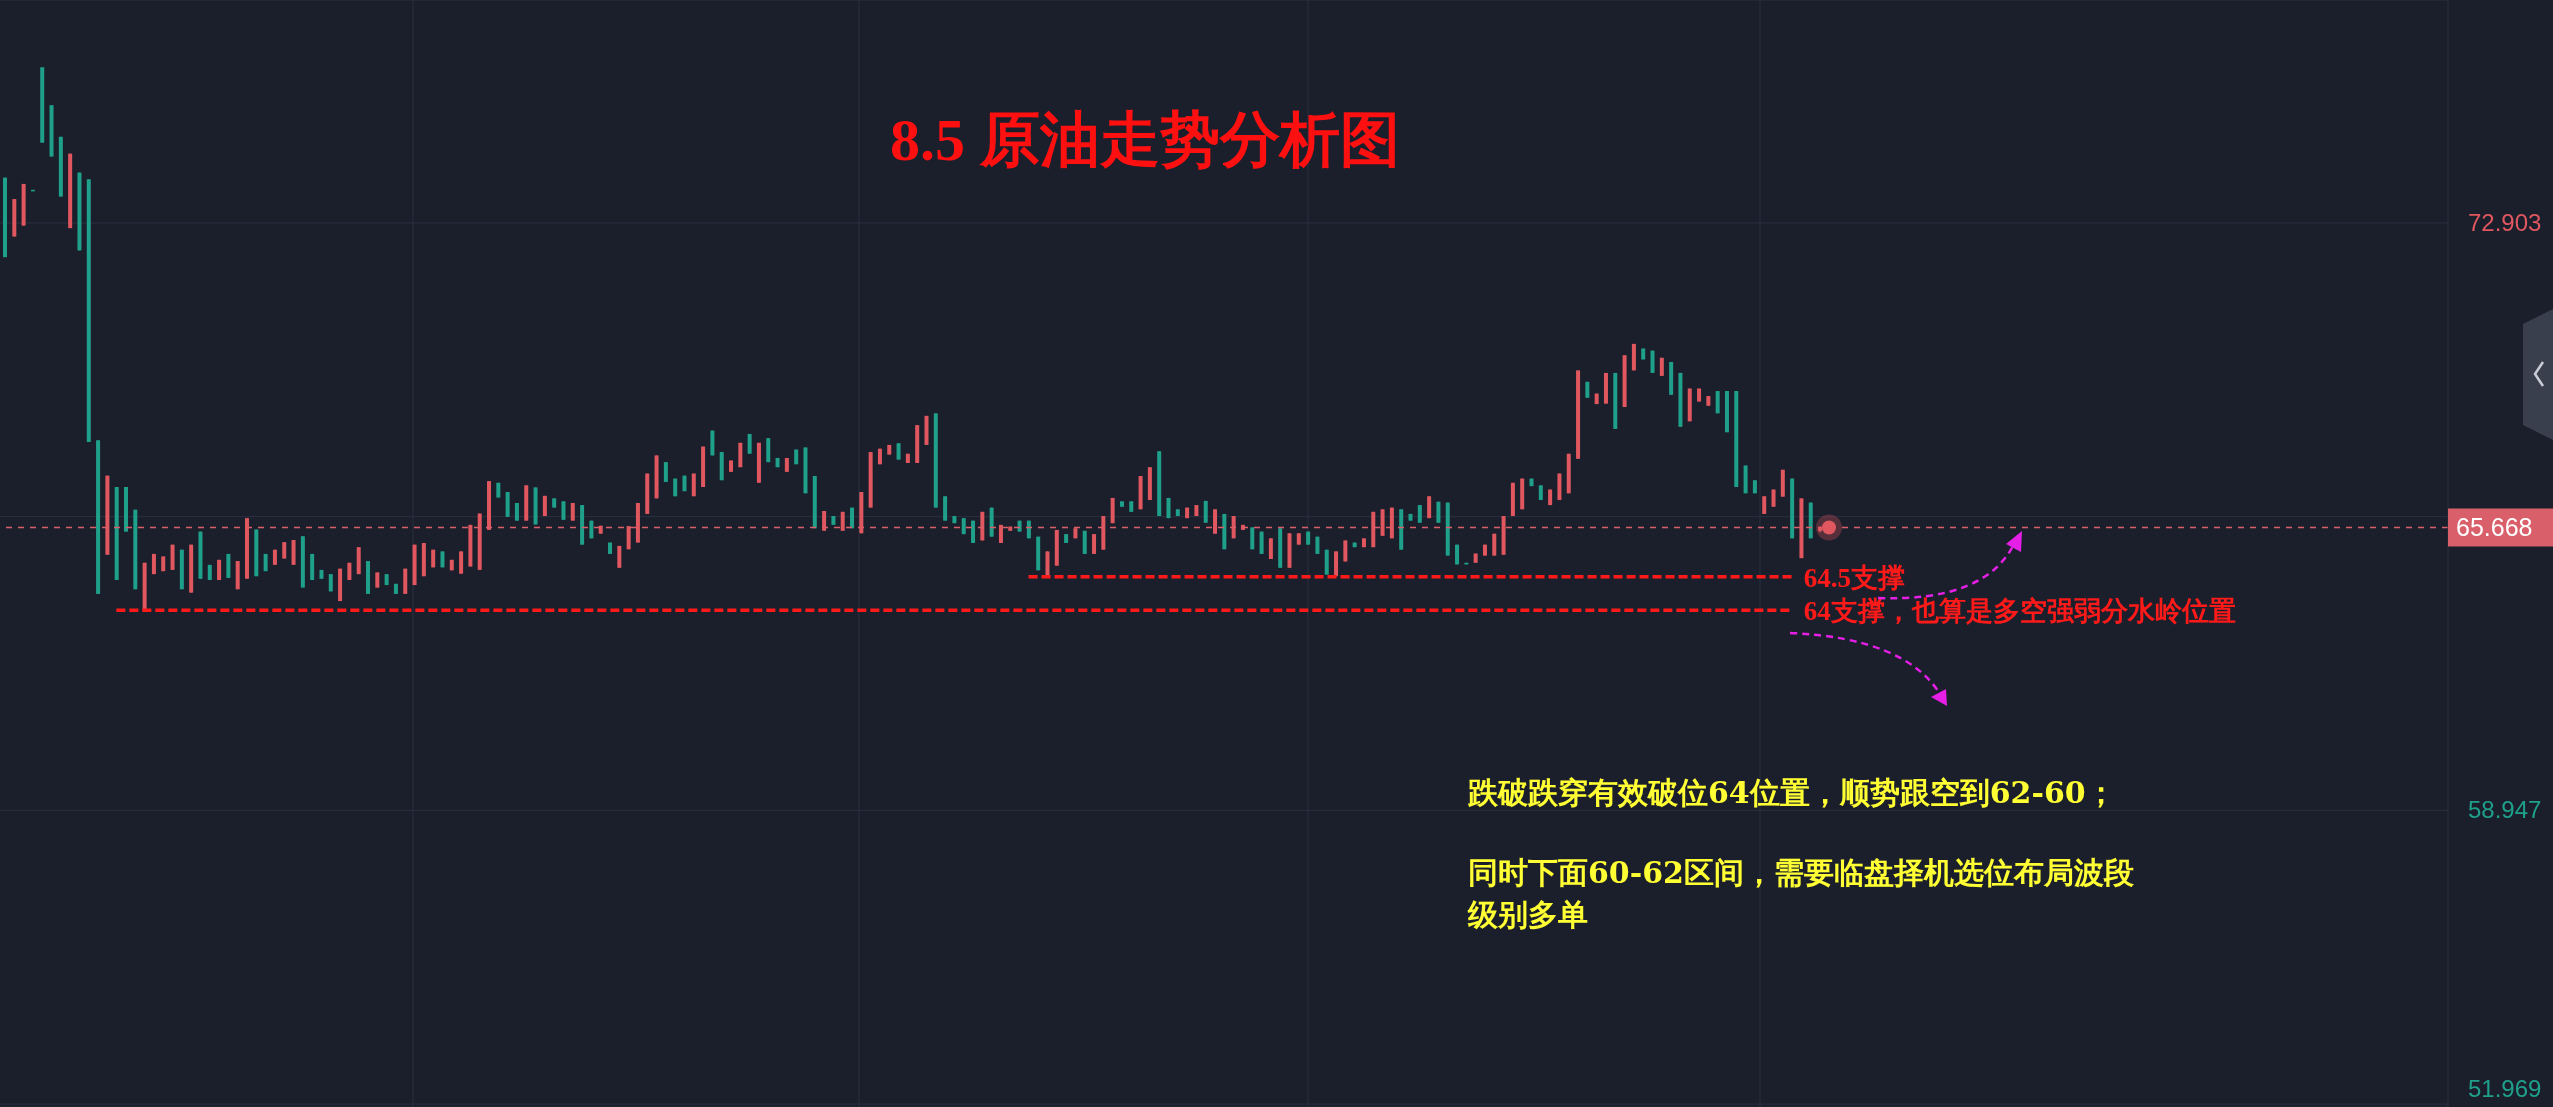 This screenshot has height=1107, width=2553. I want to click on ref-line-label: 64.5支撑, so click(1854, 577).